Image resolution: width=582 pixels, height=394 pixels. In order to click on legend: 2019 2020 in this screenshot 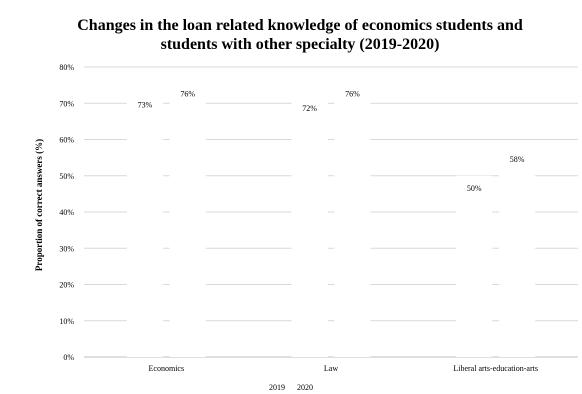, I will do `click(288, 387)`.